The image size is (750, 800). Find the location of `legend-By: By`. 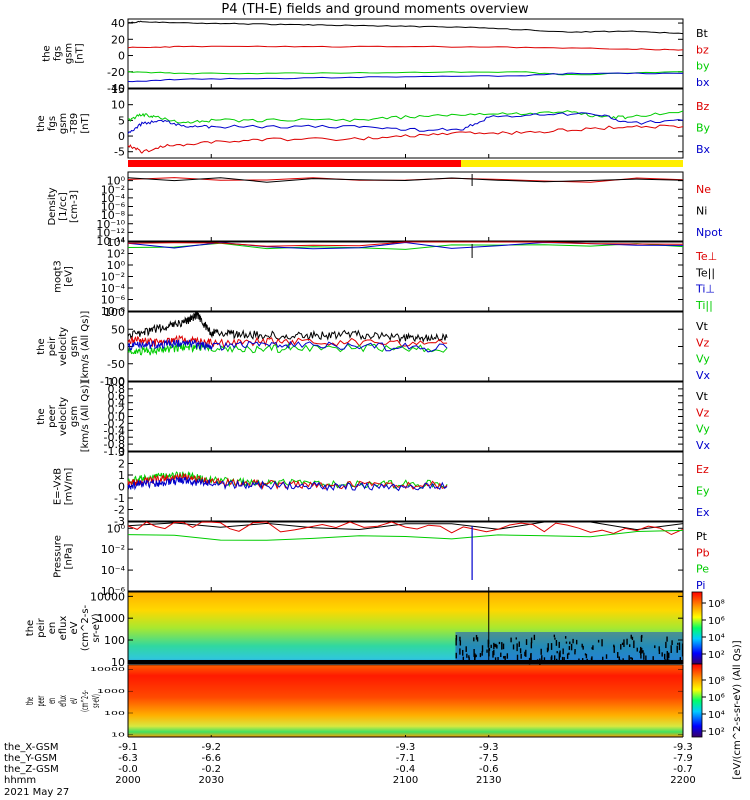

legend-By: By is located at coordinates (703, 128).